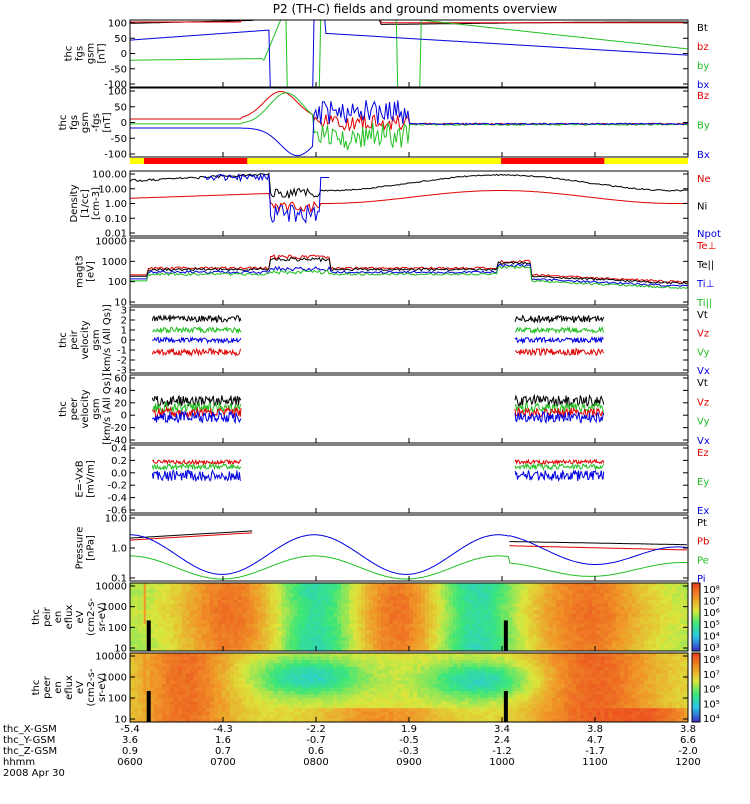 Image resolution: width=750 pixels, height=804 pixels. Describe the element at coordinates (409, 409) in the screenshot. I see `panel-frame` at that location.